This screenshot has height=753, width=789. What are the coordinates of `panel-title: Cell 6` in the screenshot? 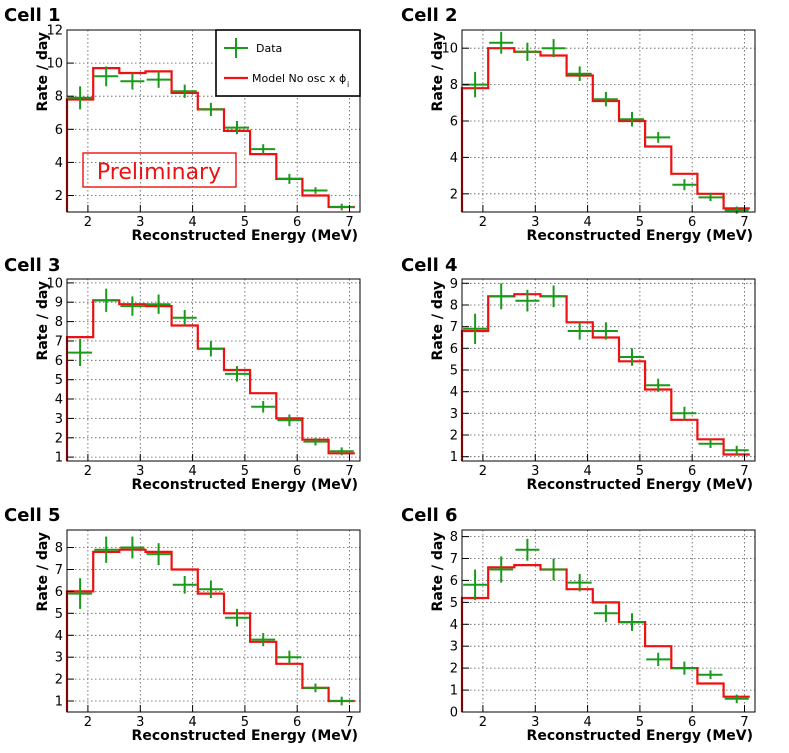 It's located at (429, 515).